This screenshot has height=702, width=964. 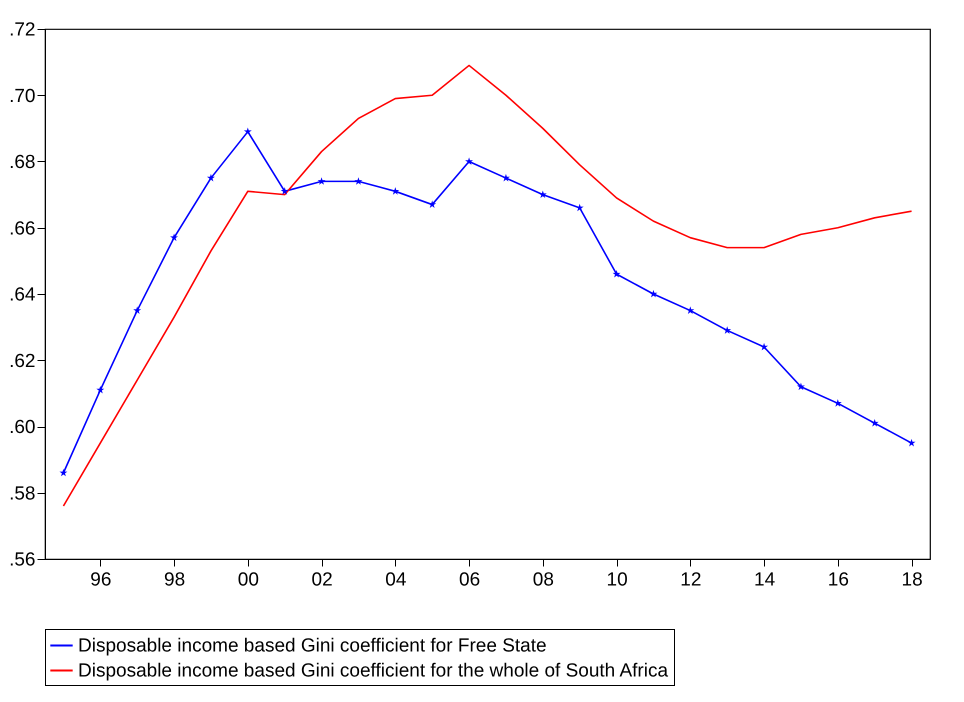 What do you see at coordinates (22, 162) in the screenshot?
I see `y-tick-label: .68` at bounding box center [22, 162].